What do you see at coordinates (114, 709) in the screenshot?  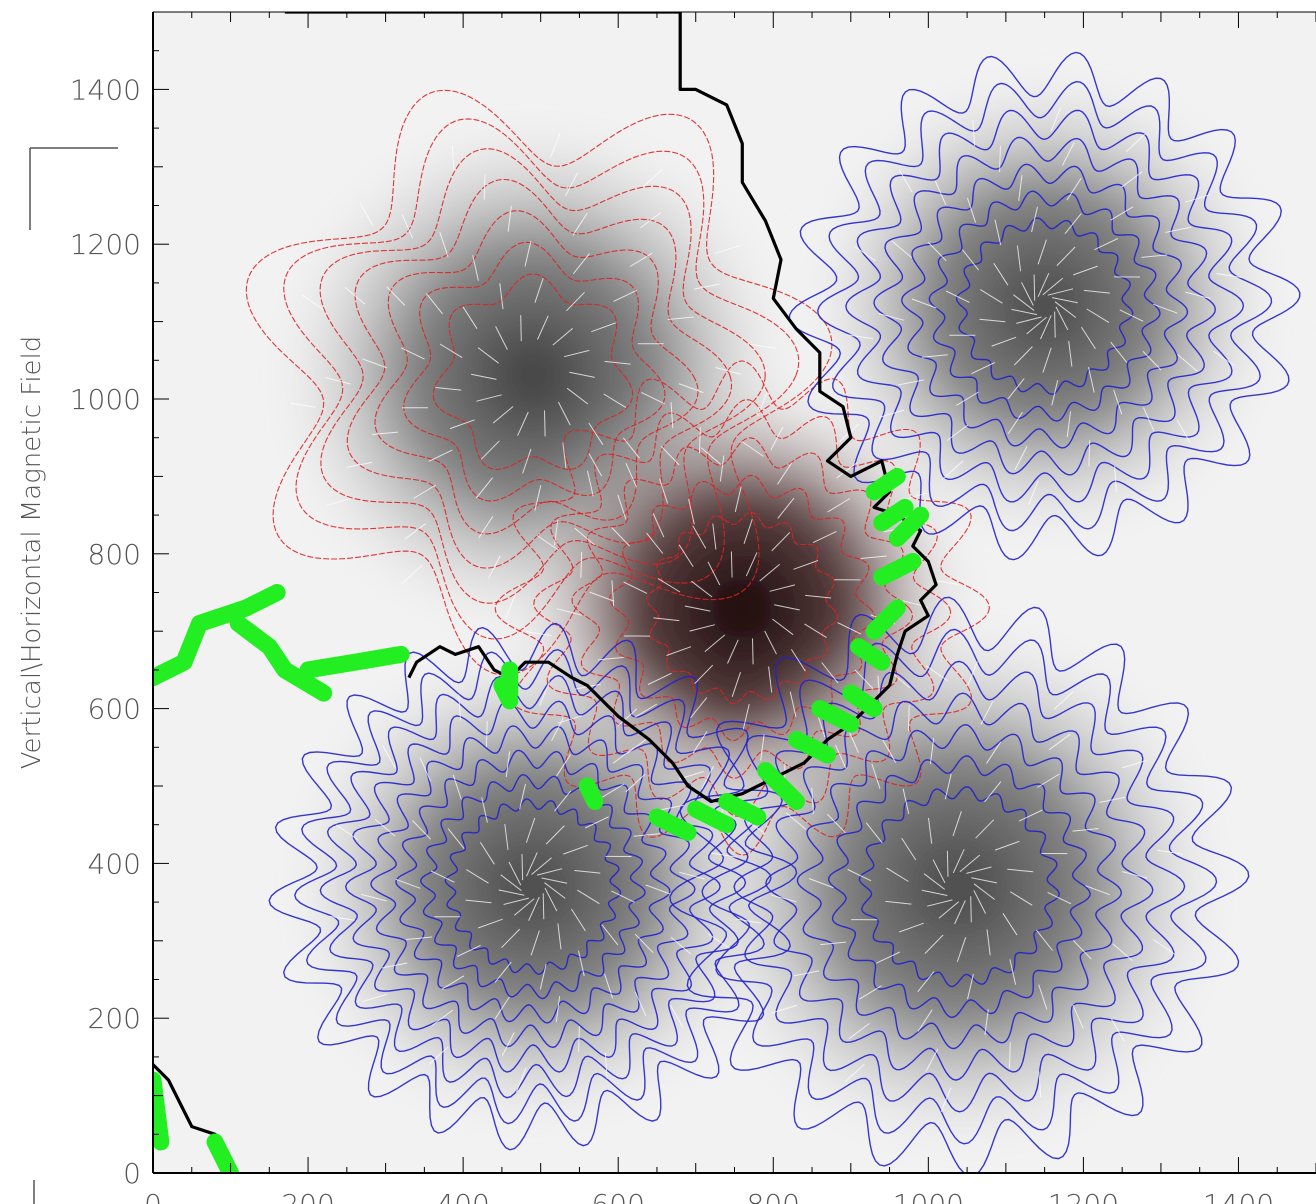 I see `y-tick-label: 600` at bounding box center [114, 709].